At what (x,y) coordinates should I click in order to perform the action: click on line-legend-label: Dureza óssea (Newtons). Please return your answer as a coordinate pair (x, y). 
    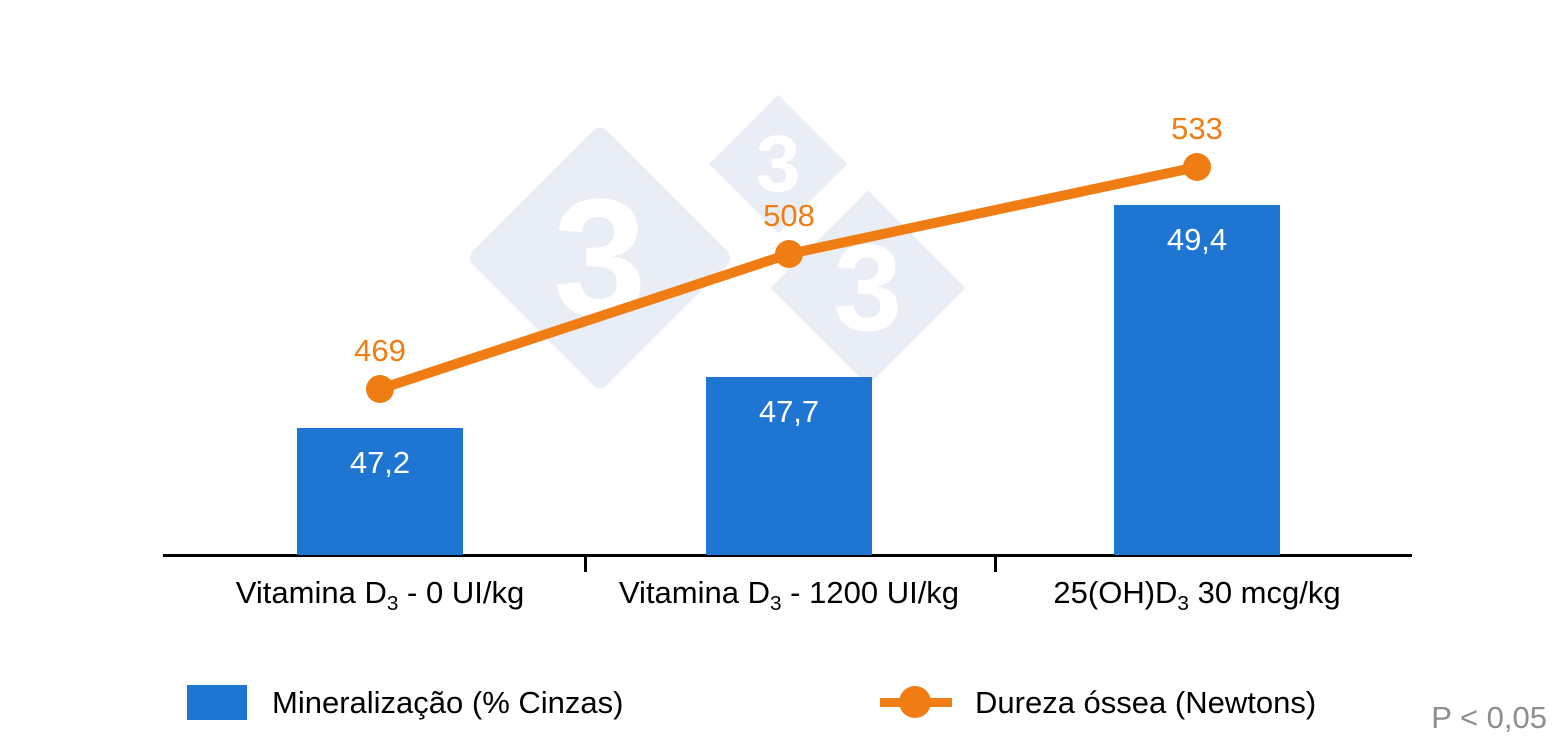
    Looking at the image, I should click on (1146, 702).